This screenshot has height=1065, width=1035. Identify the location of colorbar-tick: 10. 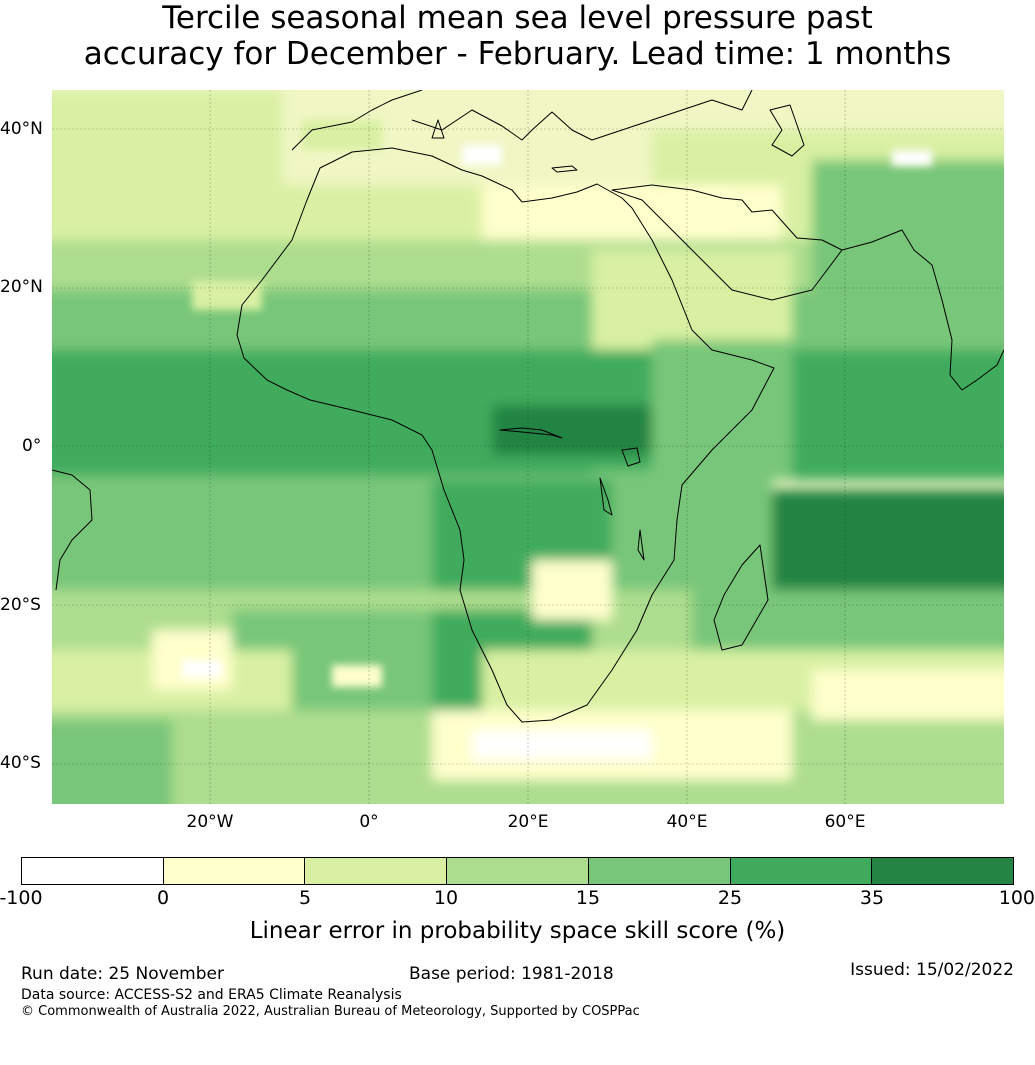
(446, 898).